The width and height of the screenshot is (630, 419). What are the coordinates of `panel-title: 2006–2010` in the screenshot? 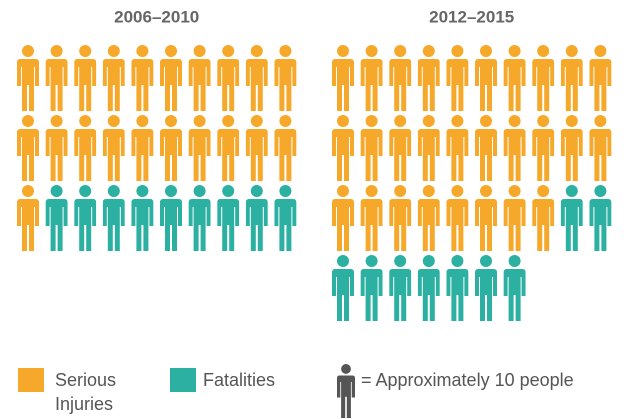 It's located at (156, 16).